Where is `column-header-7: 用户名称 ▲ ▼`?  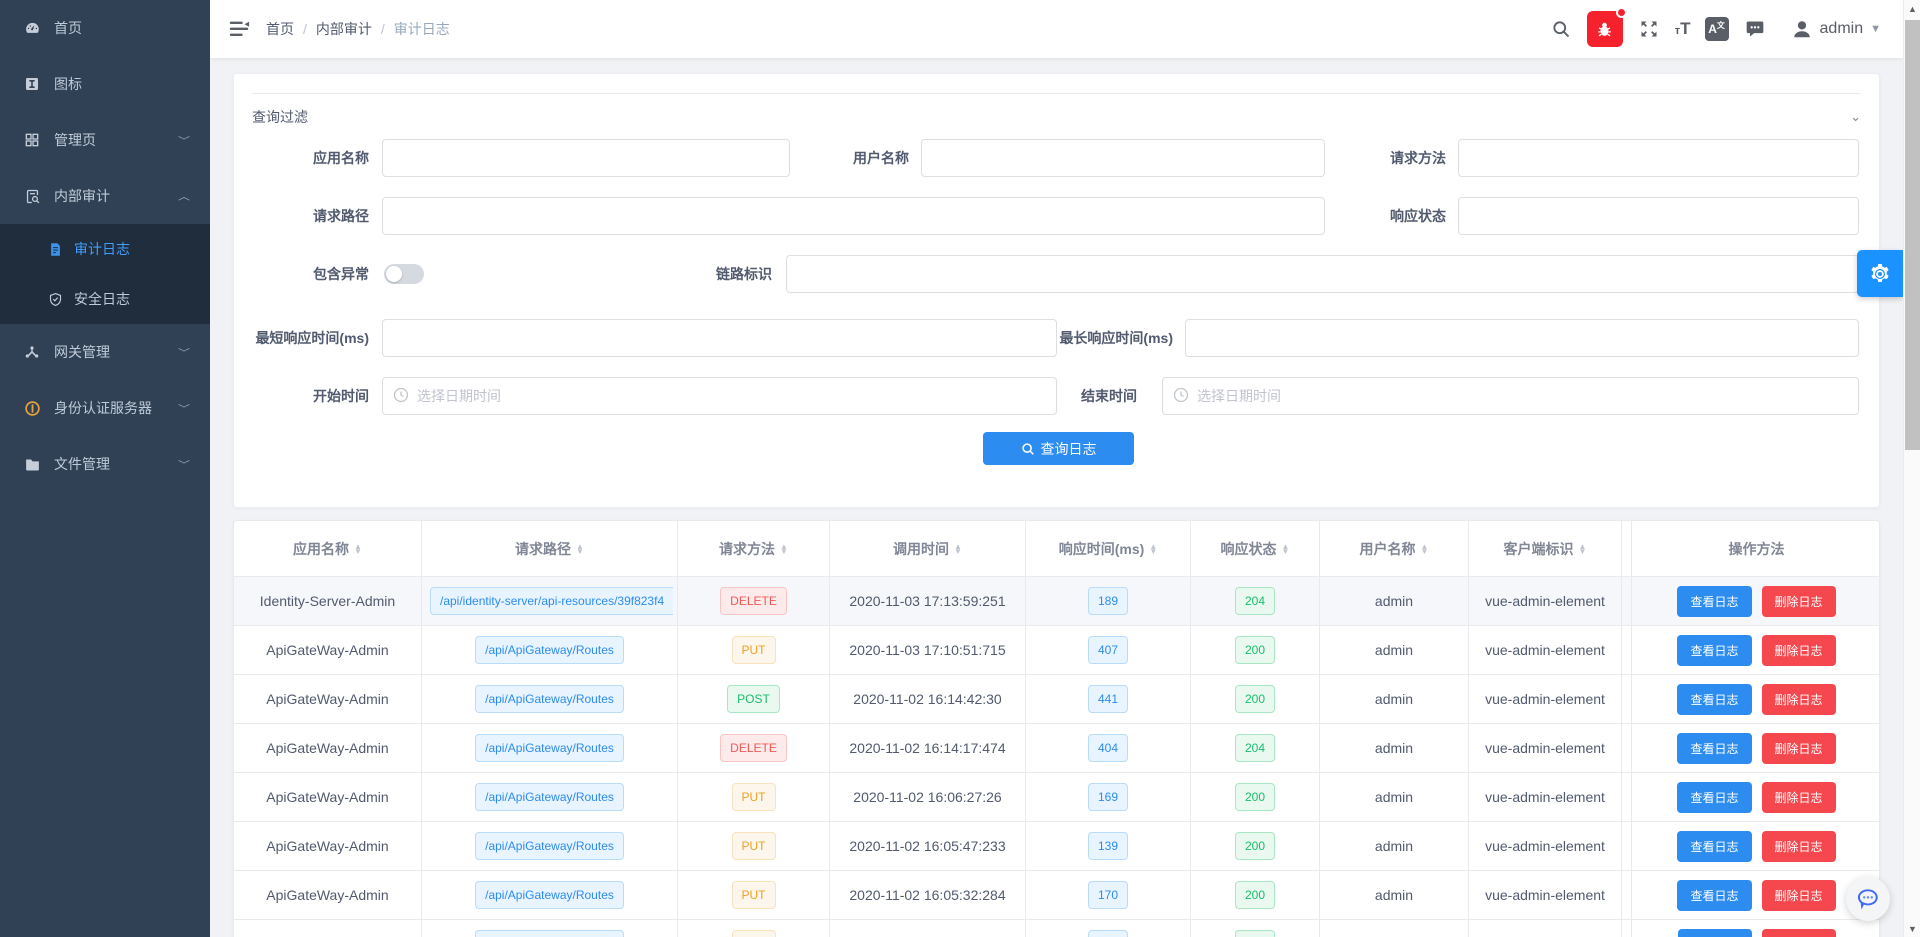 column-header-7: 用户名称 ▲ ▼ is located at coordinates (1394, 549).